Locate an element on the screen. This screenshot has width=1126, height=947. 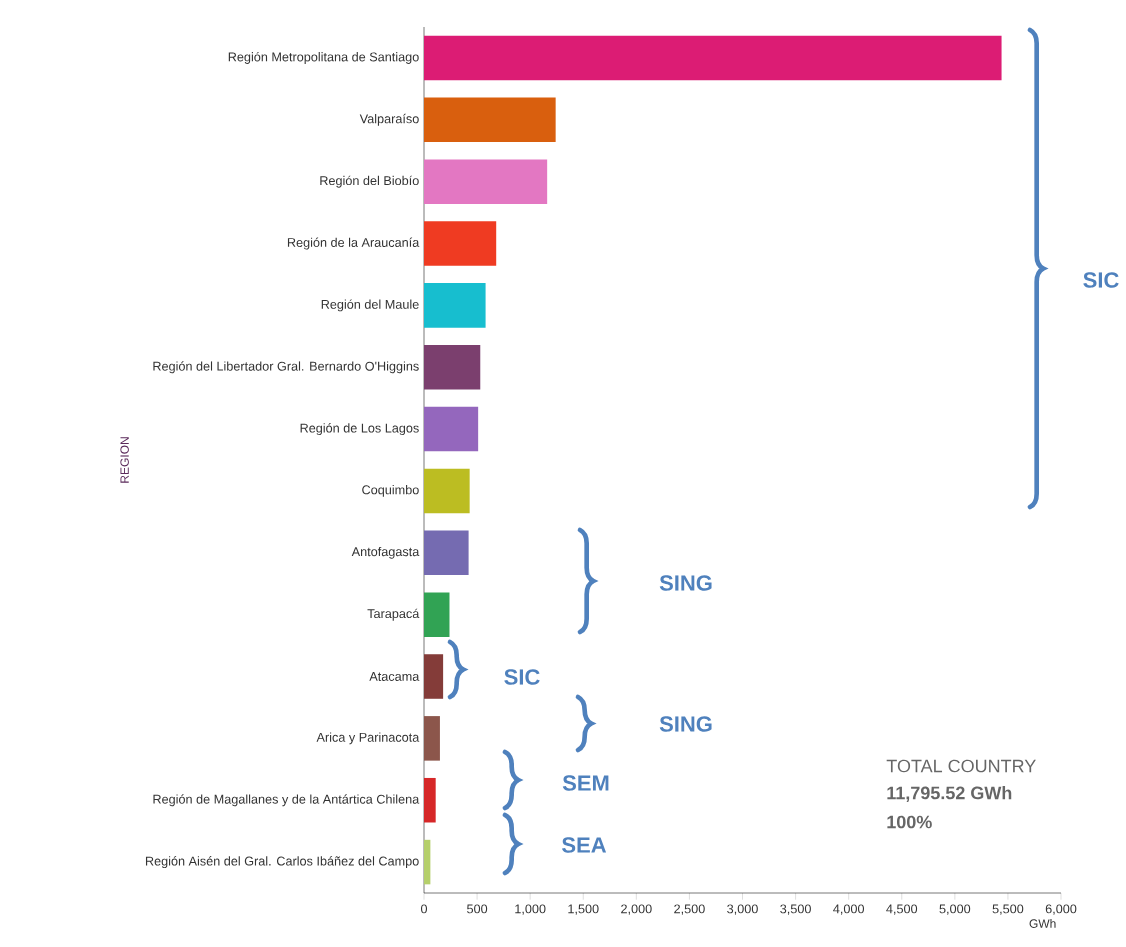
x-tick-label: 2,000 is located at coordinates (636, 909).